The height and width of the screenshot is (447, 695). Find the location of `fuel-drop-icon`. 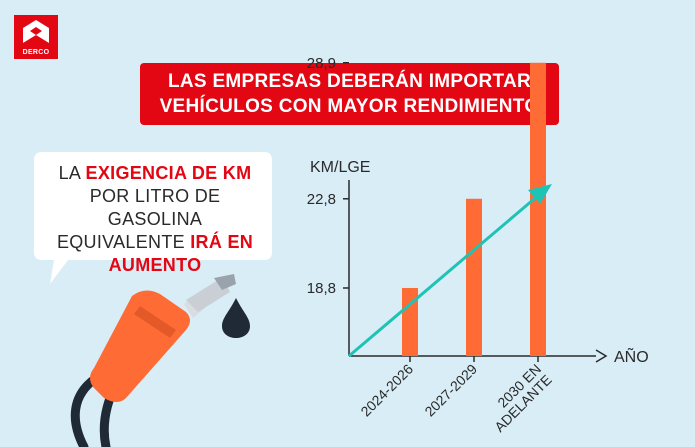

fuel-drop-icon is located at coordinates (236, 318).